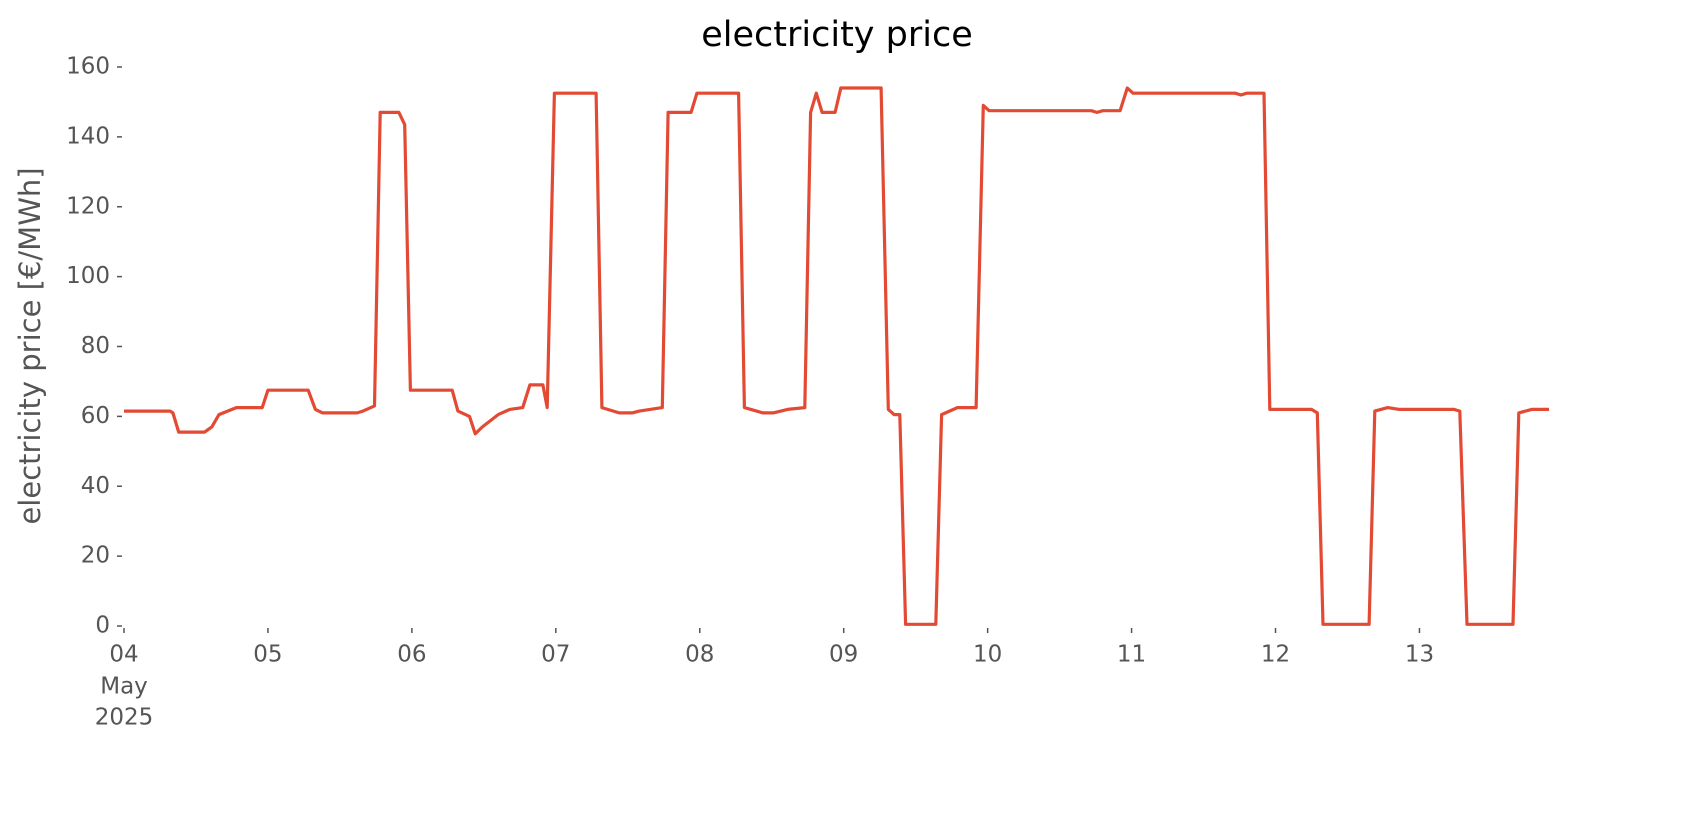 The height and width of the screenshot is (819, 1706). Describe the element at coordinates (411, 655) in the screenshot. I see `x-tick-label: 06` at that location.